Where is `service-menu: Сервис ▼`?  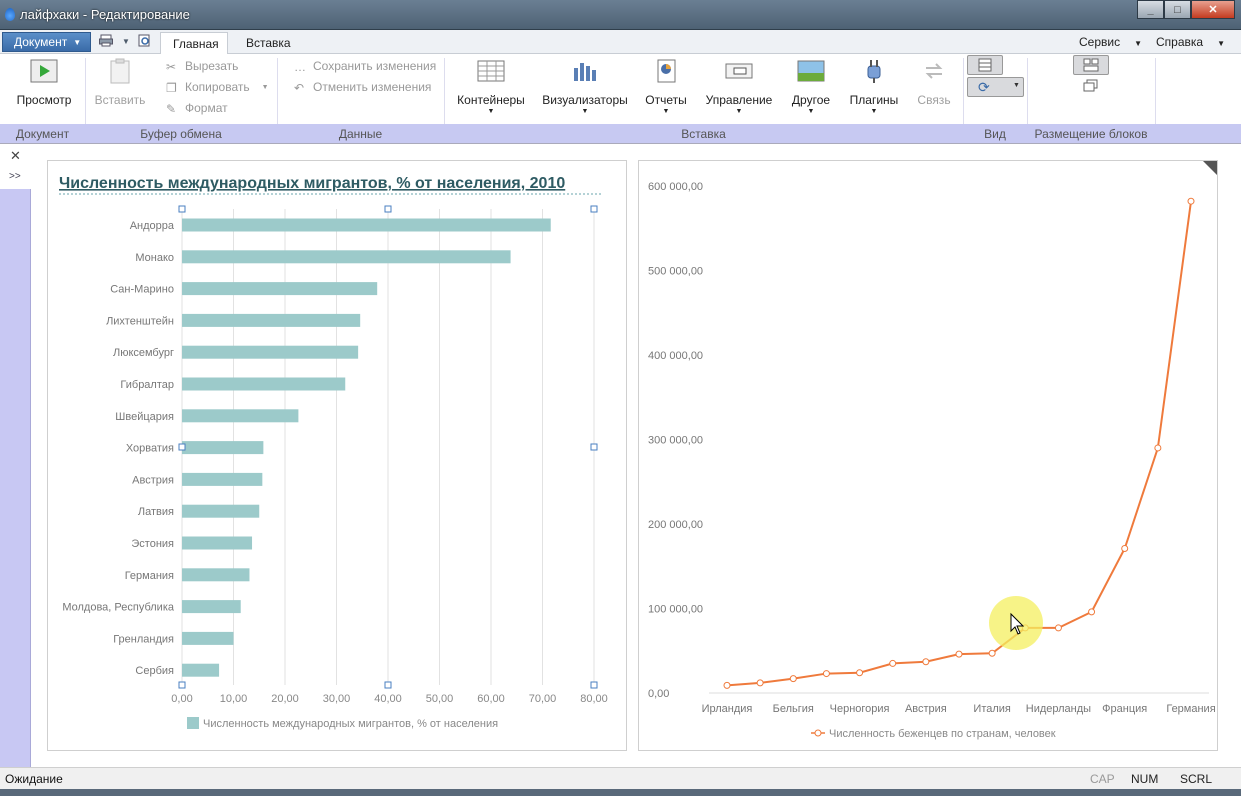
service-menu: Сервис ▼ is located at coordinates (1110, 42).